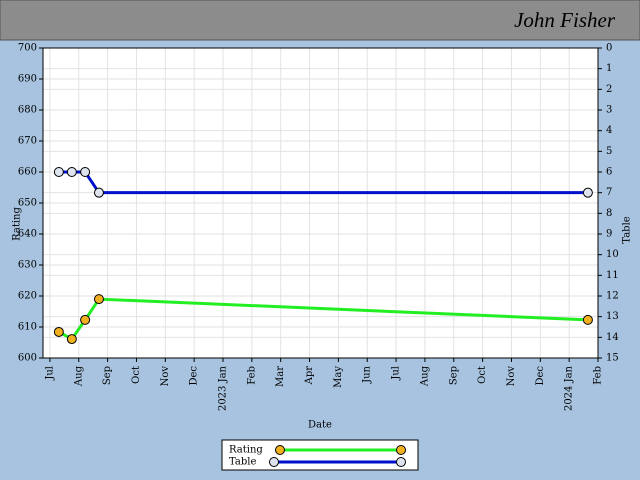 The width and height of the screenshot is (640, 480). Describe the element at coordinates (27, 296) in the screenshot. I see `y-tick-label: 620` at that location.